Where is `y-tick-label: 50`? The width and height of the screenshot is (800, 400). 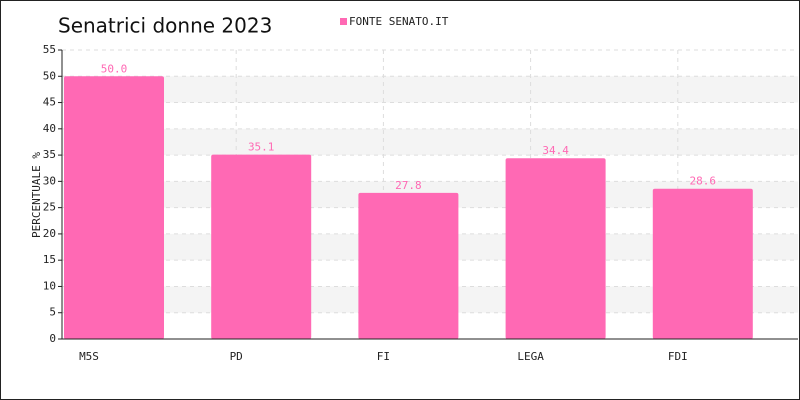 y-tick-label: 50 is located at coordinates (49, 75).